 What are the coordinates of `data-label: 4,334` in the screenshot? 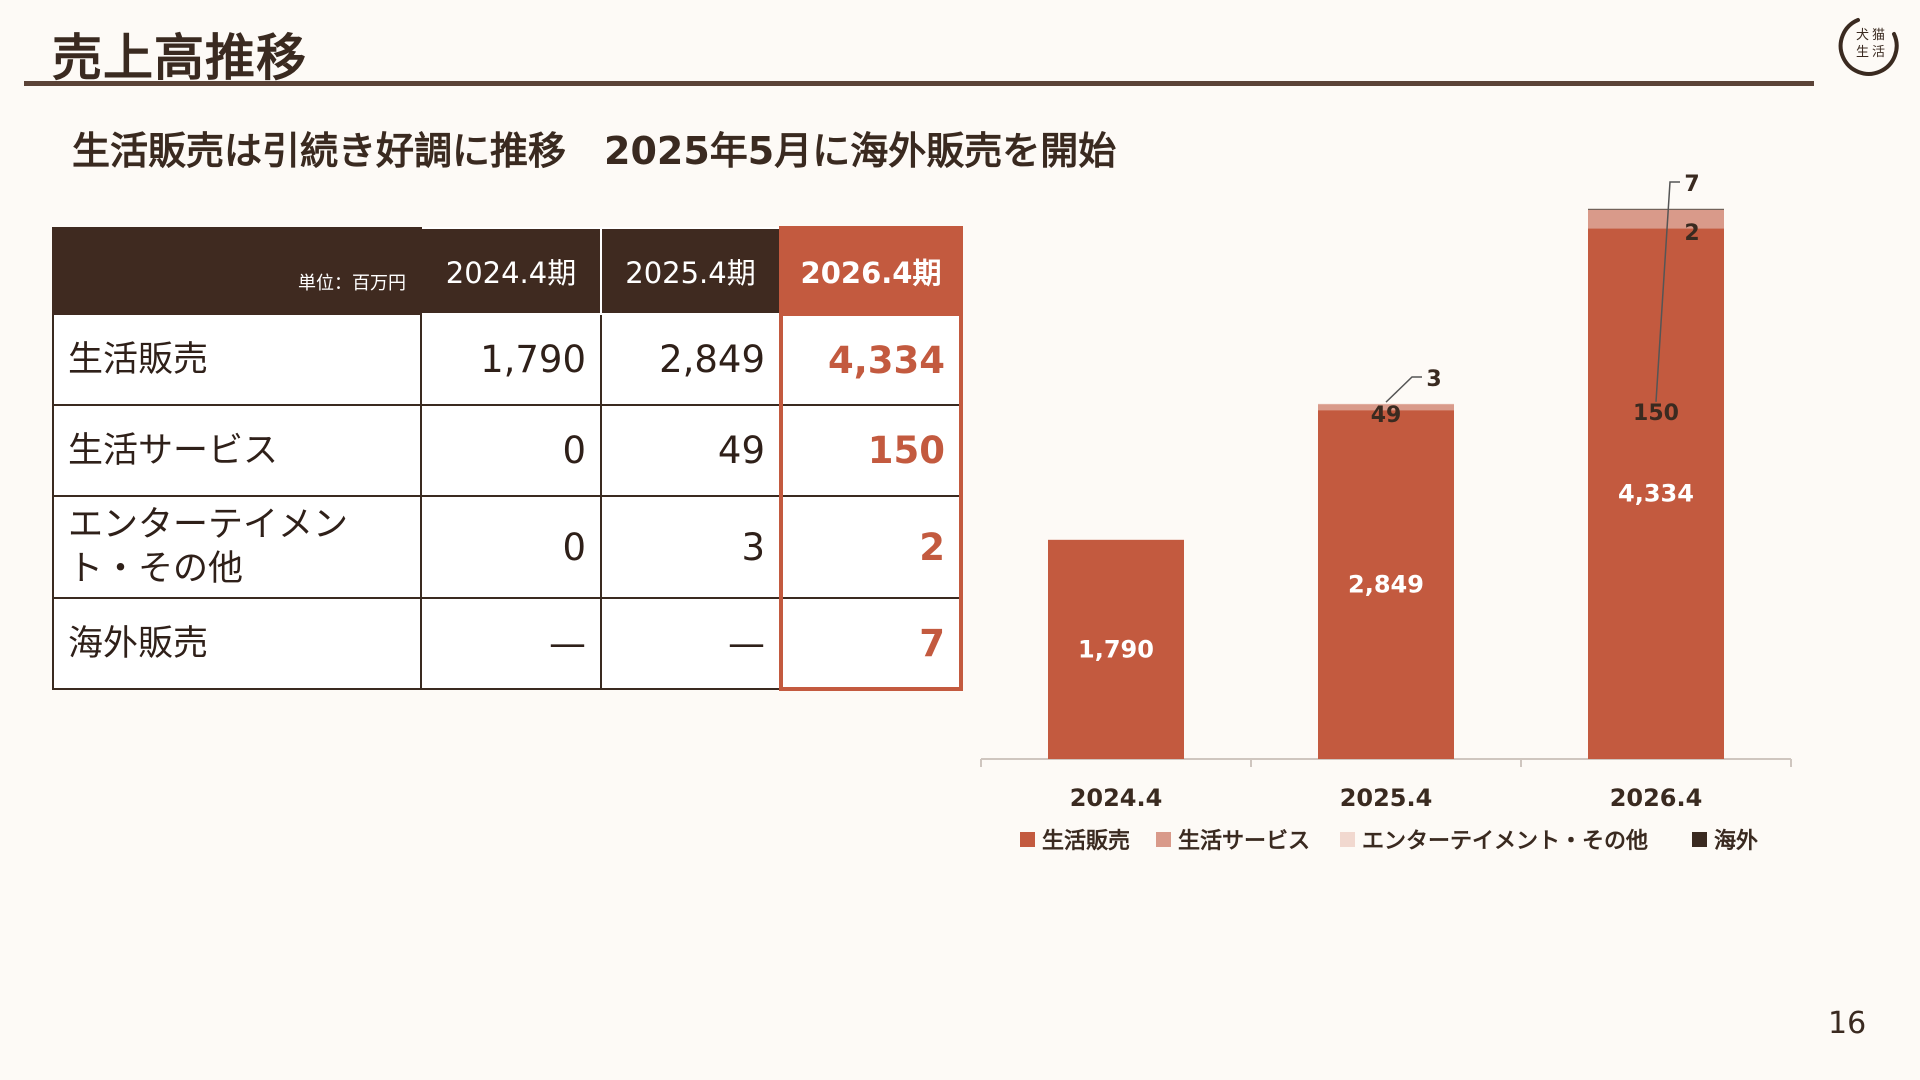 It's located at (1656, 494).